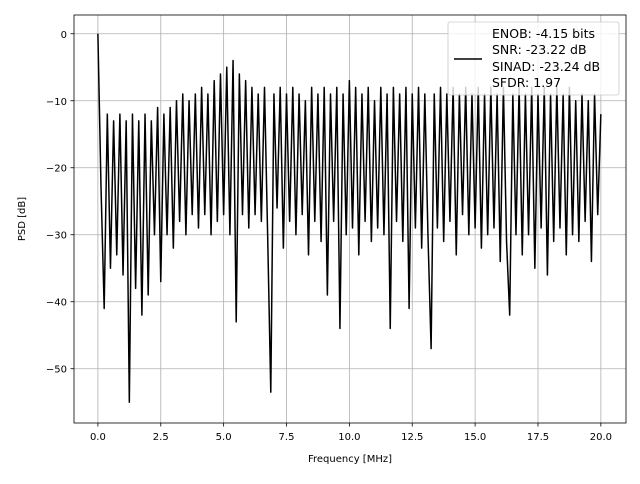  I want to click on x-tick-label: 20.0, so click(601, 437).